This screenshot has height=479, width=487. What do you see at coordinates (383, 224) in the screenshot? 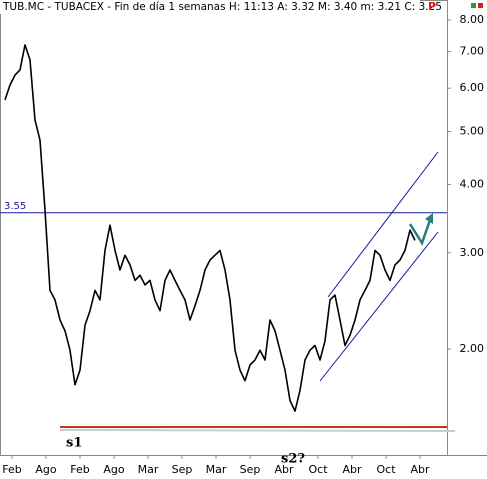
I see `channel-upper` at bounding box center [383, 224].